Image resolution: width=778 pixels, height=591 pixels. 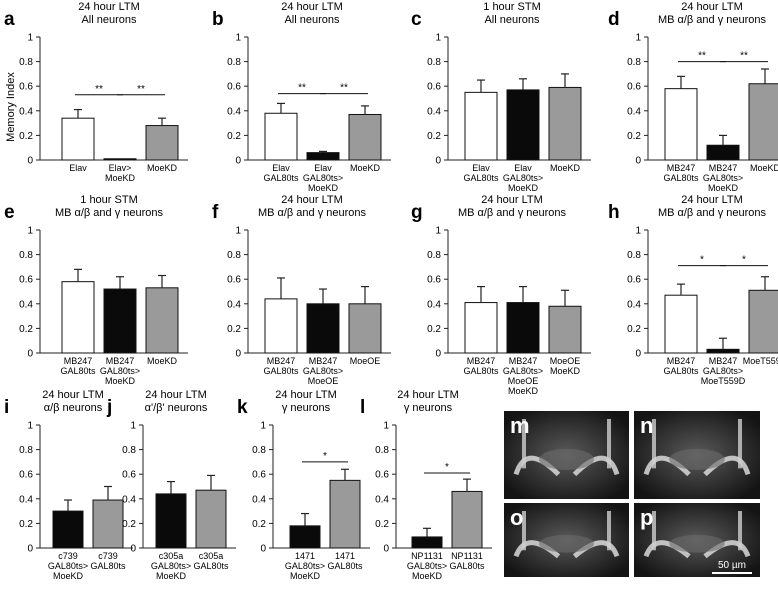 What do you see at coordinates (614, 212) in the screenshot?
I see `panel-label: h` at bounding box center [614, 212].